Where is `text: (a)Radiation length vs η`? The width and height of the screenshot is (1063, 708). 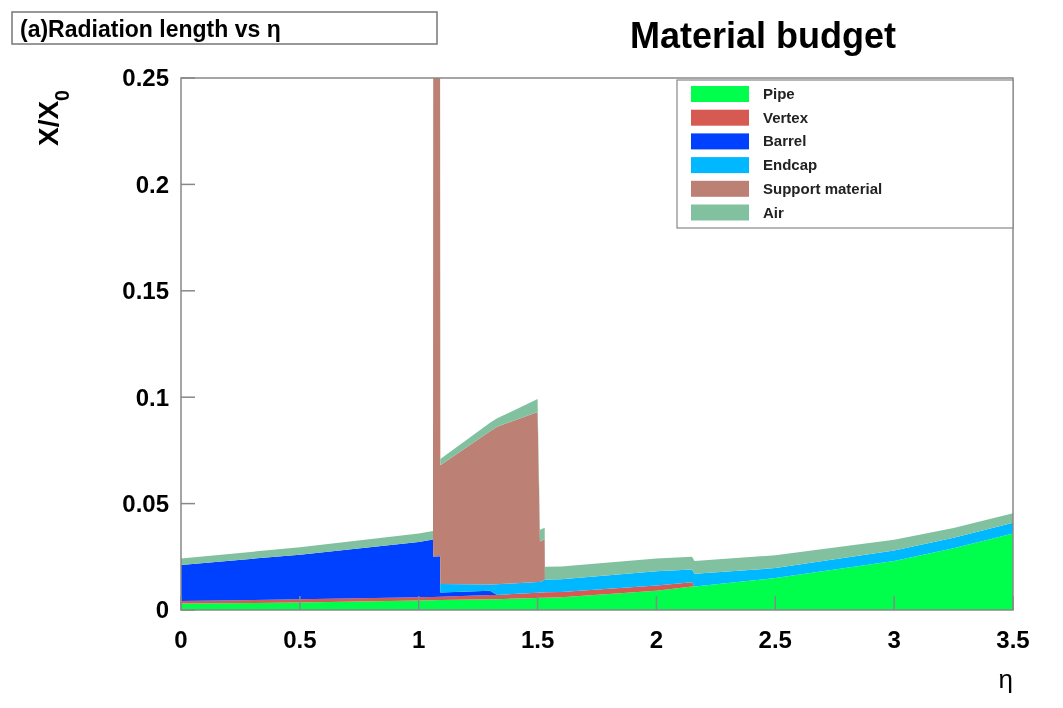 text: (a)Radiation length vs η is located at coordinates (150, 29).